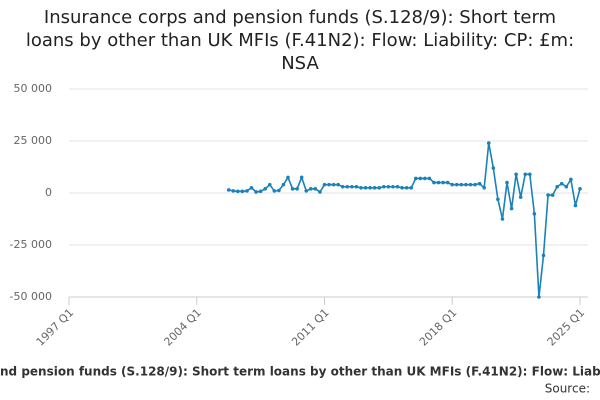  What do you see at coordinates (438, 327) in the screenshot?
I see `x-tick-label: 2018 Q1` at bounding box center [438, 327].